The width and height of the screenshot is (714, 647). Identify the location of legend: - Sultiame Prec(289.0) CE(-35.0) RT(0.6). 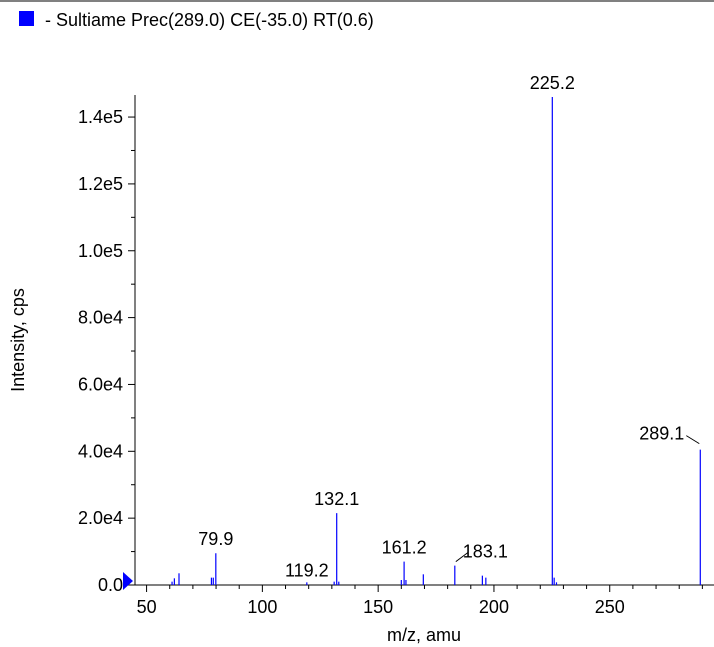
(196, 20).